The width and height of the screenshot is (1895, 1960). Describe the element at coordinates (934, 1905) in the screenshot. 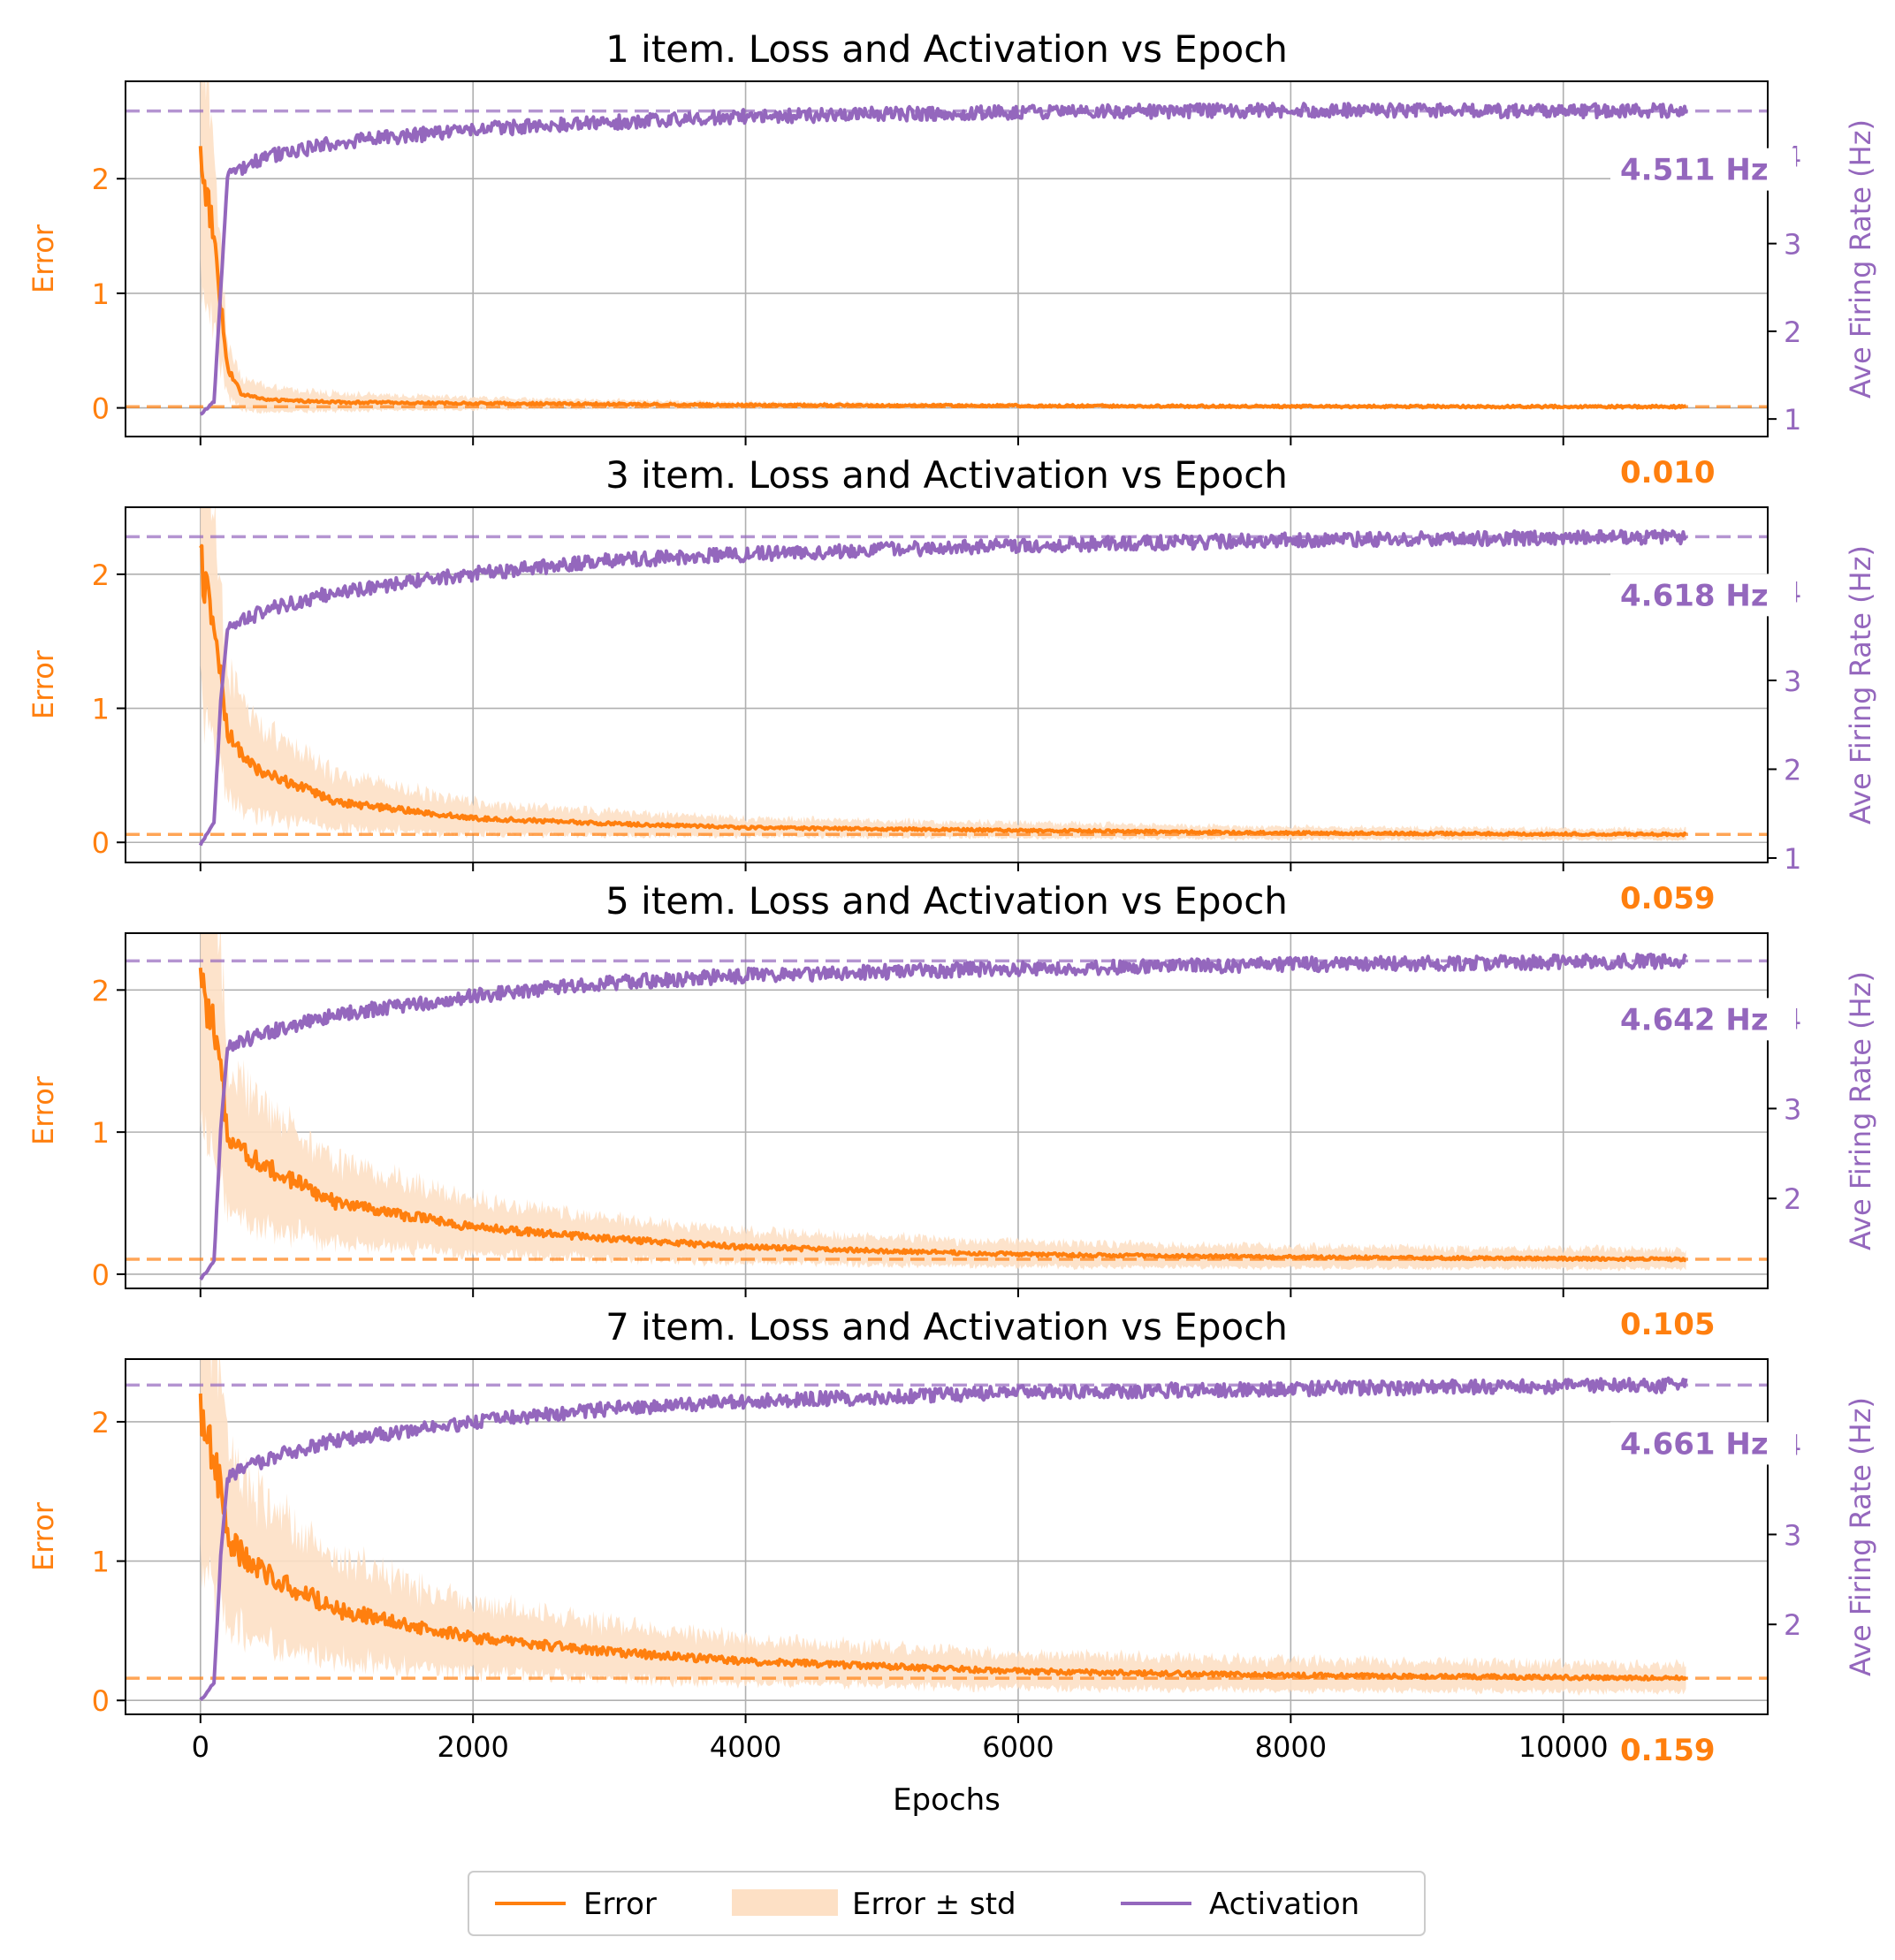

I see `legend-label: Error ± std` at that location.